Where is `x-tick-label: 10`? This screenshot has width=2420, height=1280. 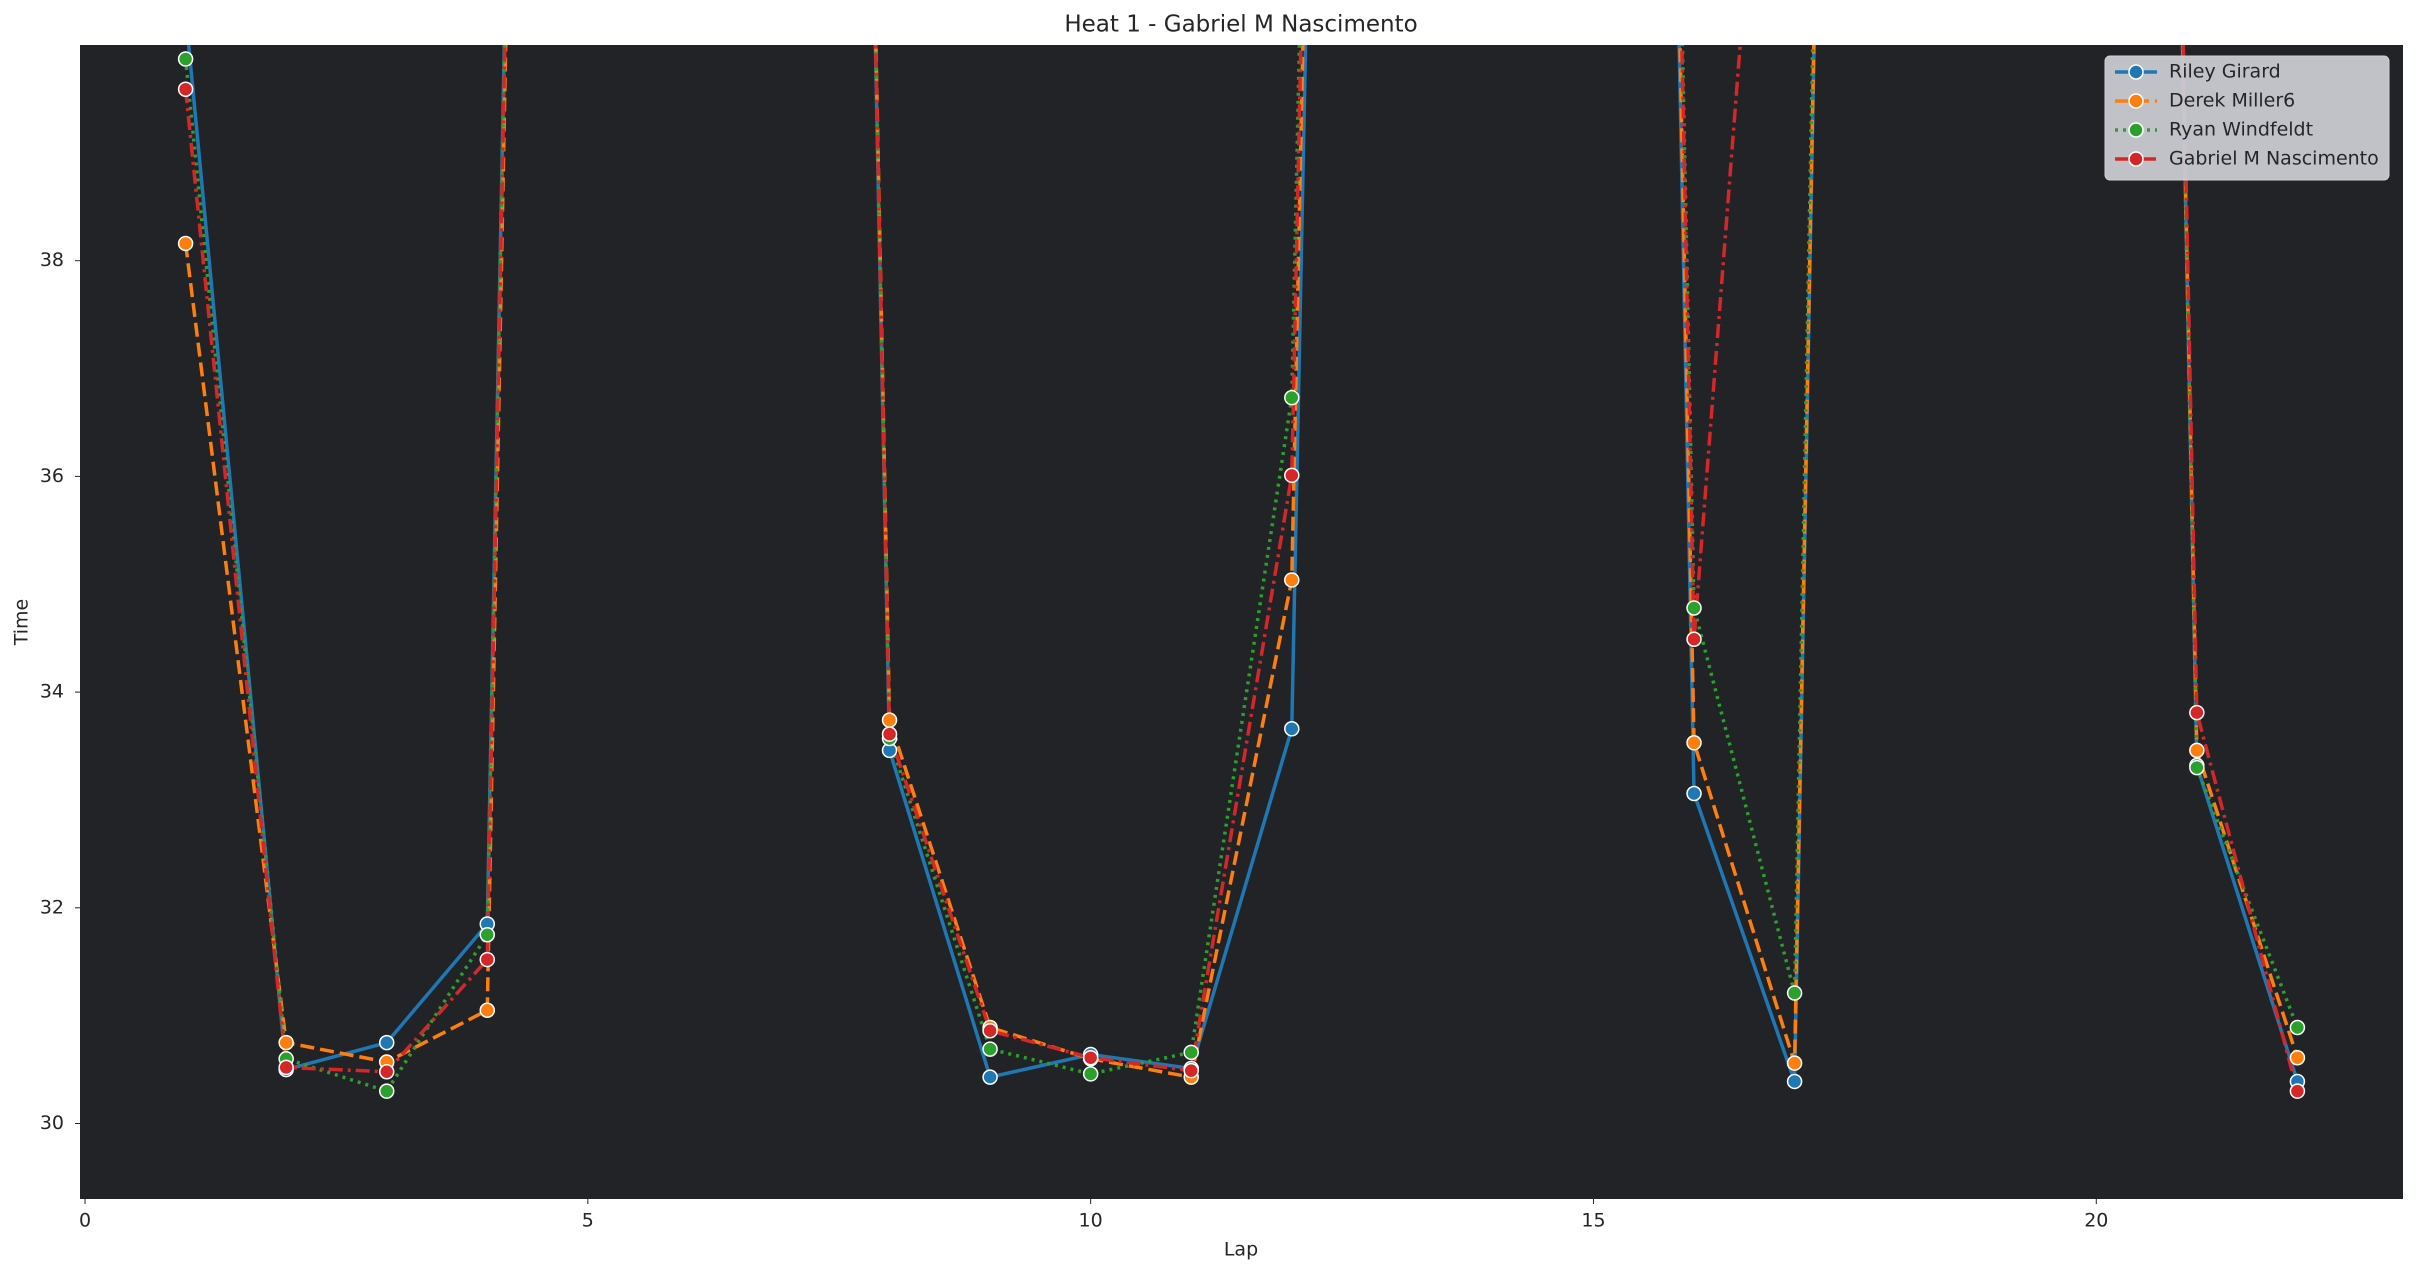 x-tick-label: 10 is located at coordinates (1091, 1221).